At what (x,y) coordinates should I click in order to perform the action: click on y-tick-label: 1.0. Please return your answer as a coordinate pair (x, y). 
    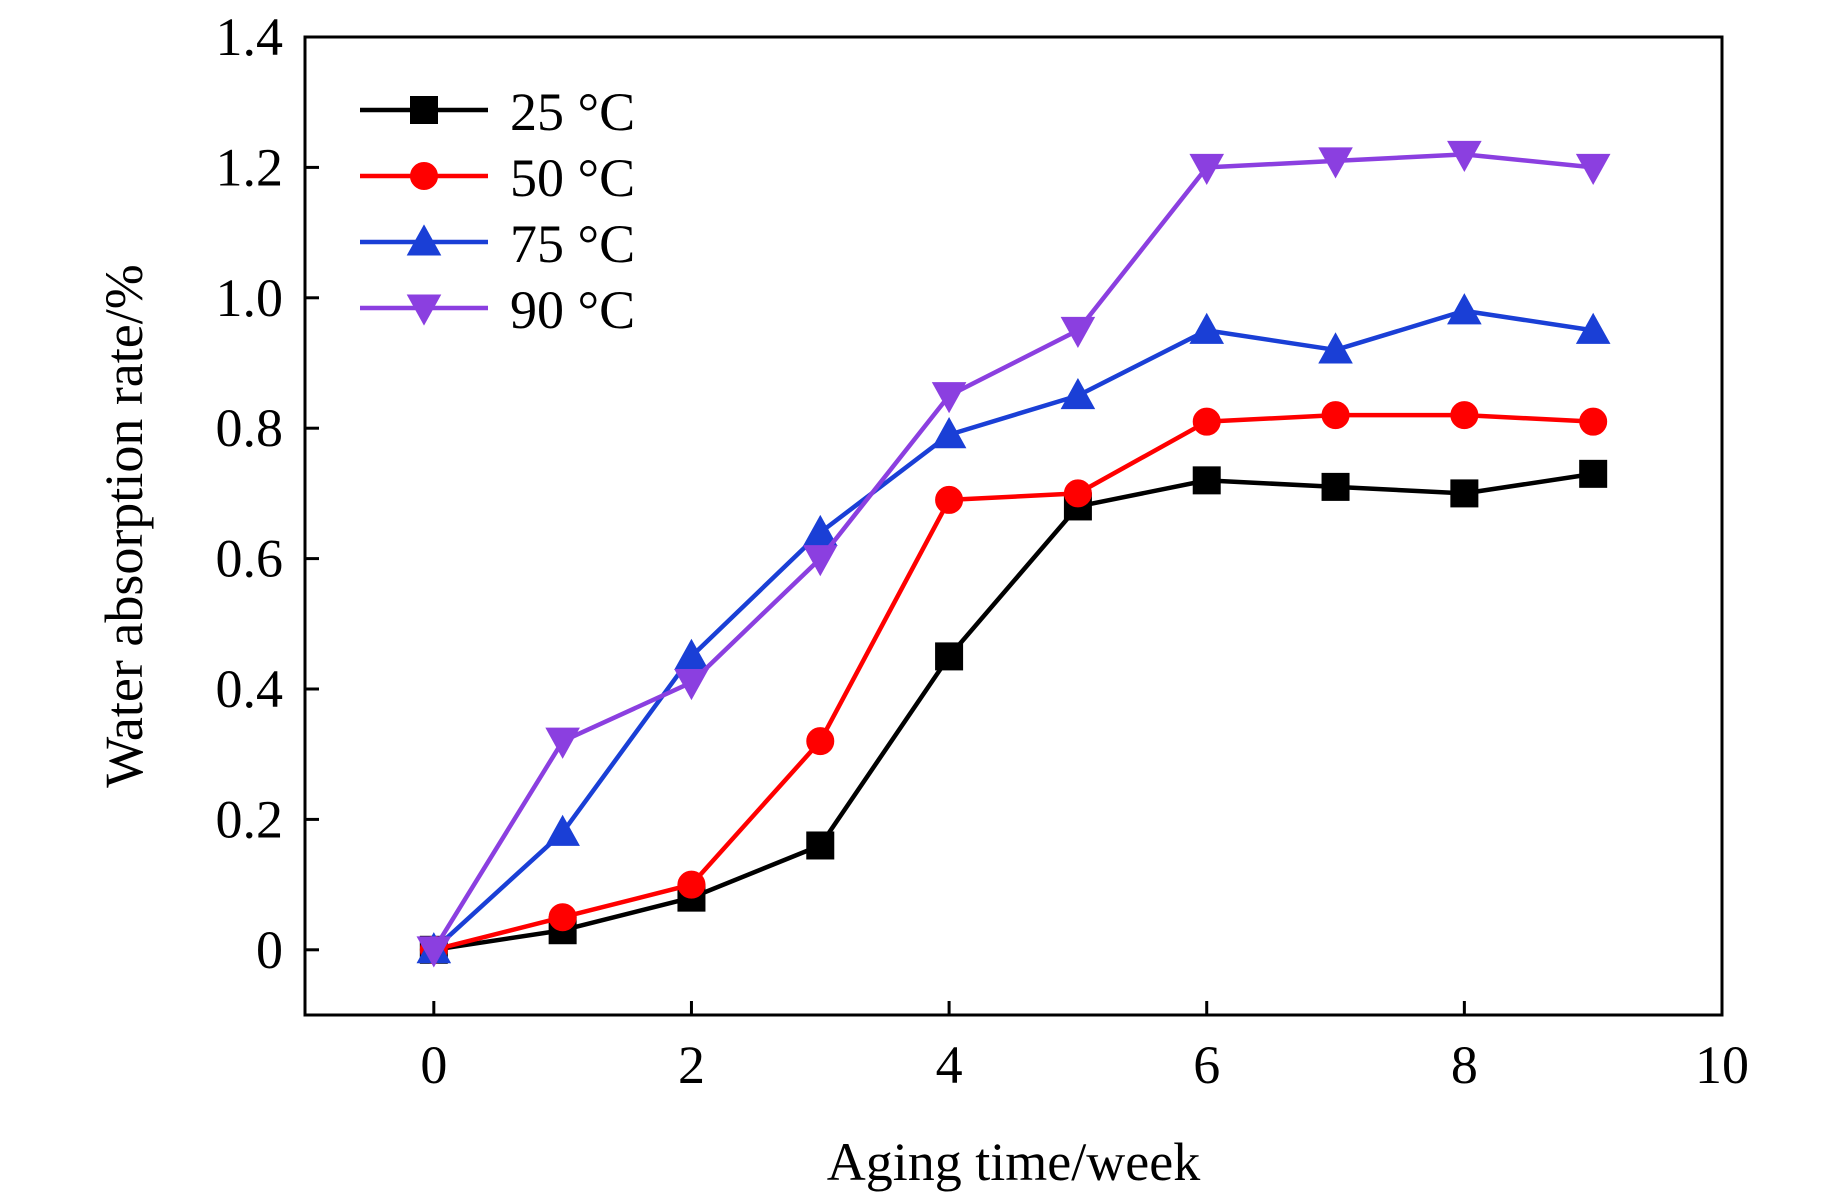
    Looking at the image, I should click on (250, 298).